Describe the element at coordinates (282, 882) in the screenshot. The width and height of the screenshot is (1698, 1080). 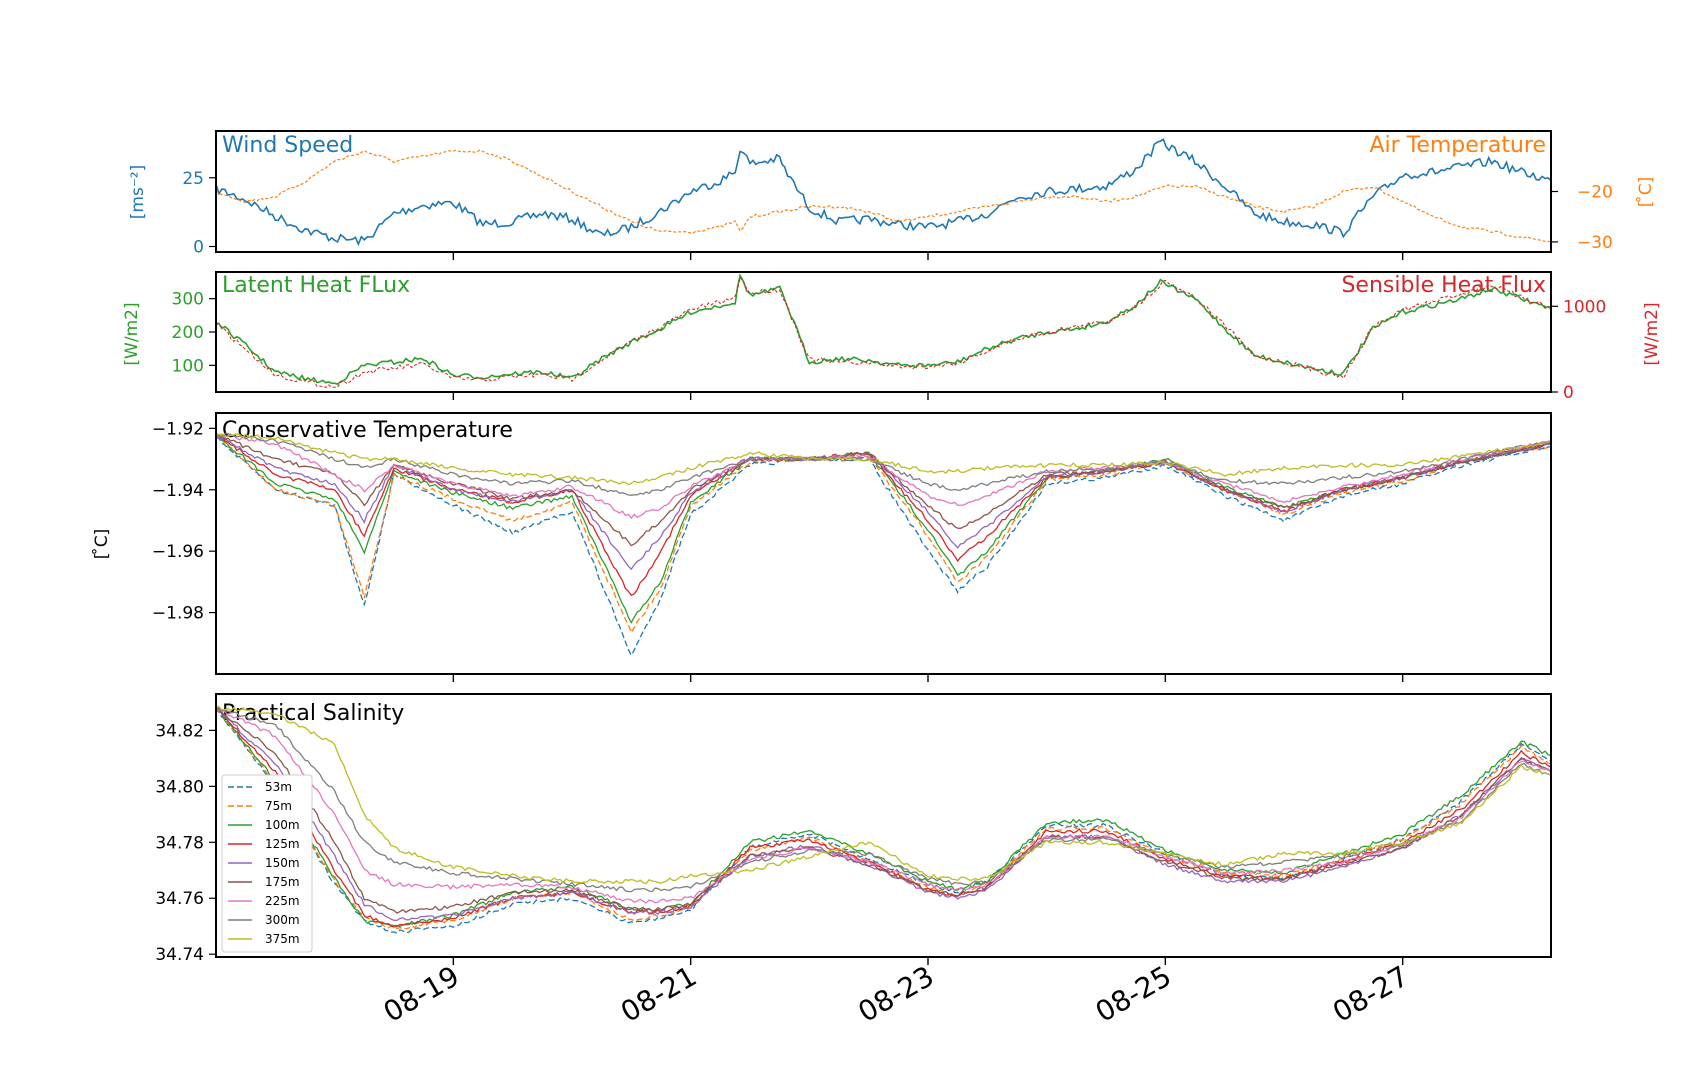
I see `legend-label-175m: 175m` at that location.